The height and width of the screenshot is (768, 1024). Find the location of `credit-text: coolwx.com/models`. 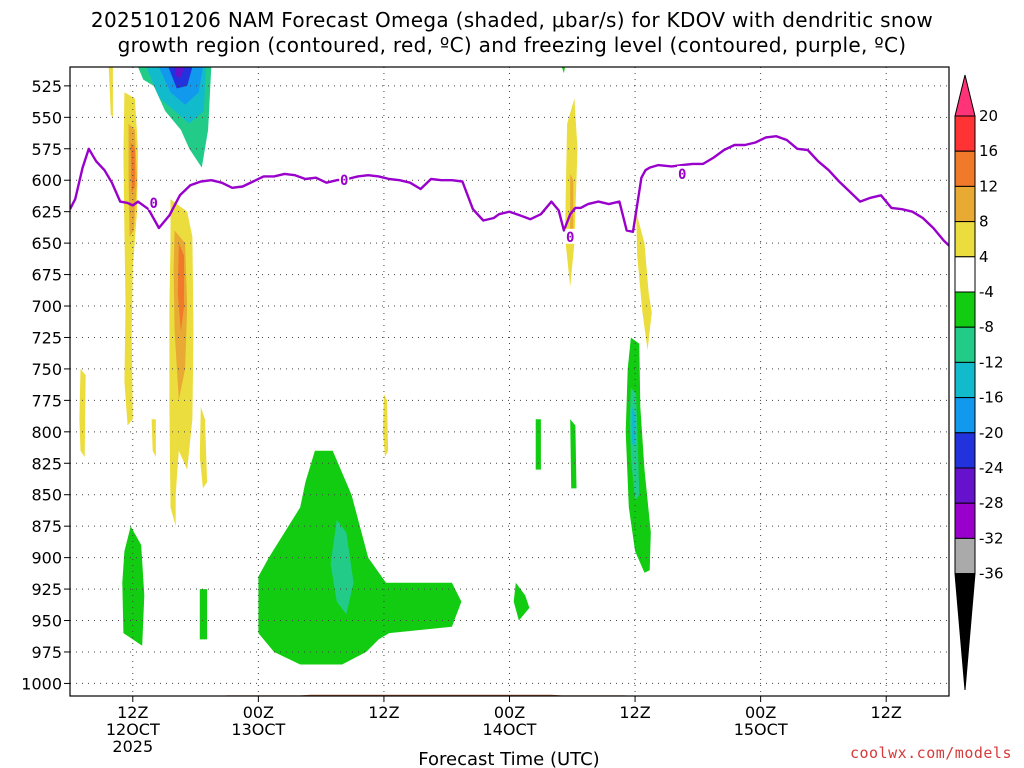

credit-text: coolwx.com/models is located at coordinates (930, 753).